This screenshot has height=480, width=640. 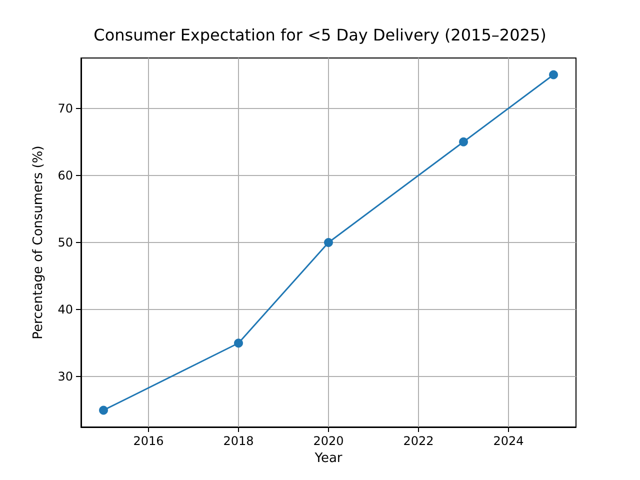 What do you see at coordinates (418, 441) in the screenshot?
I see `x-tick-label: 2022` at bounding box center [418, 441].